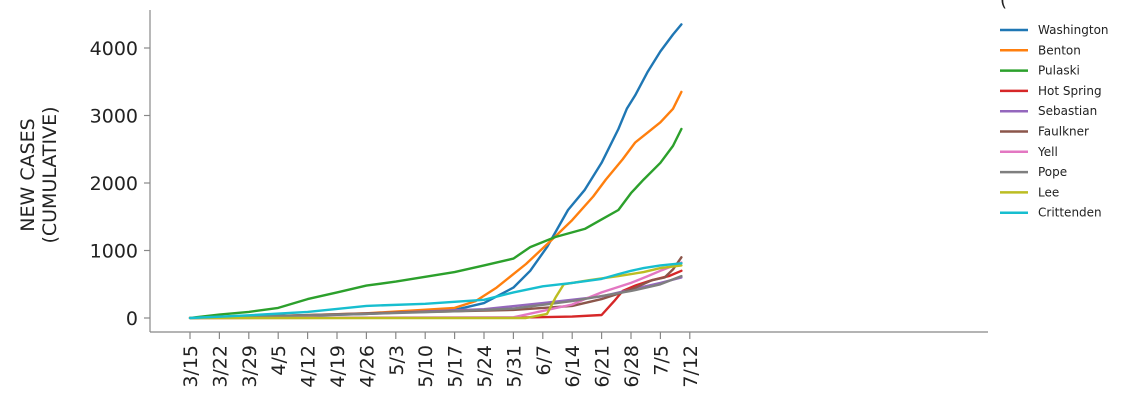 The image size is (1135, 407). I want to click on y-axis-title: NEW CASES (CUMULATIVE), so click(39, 174).